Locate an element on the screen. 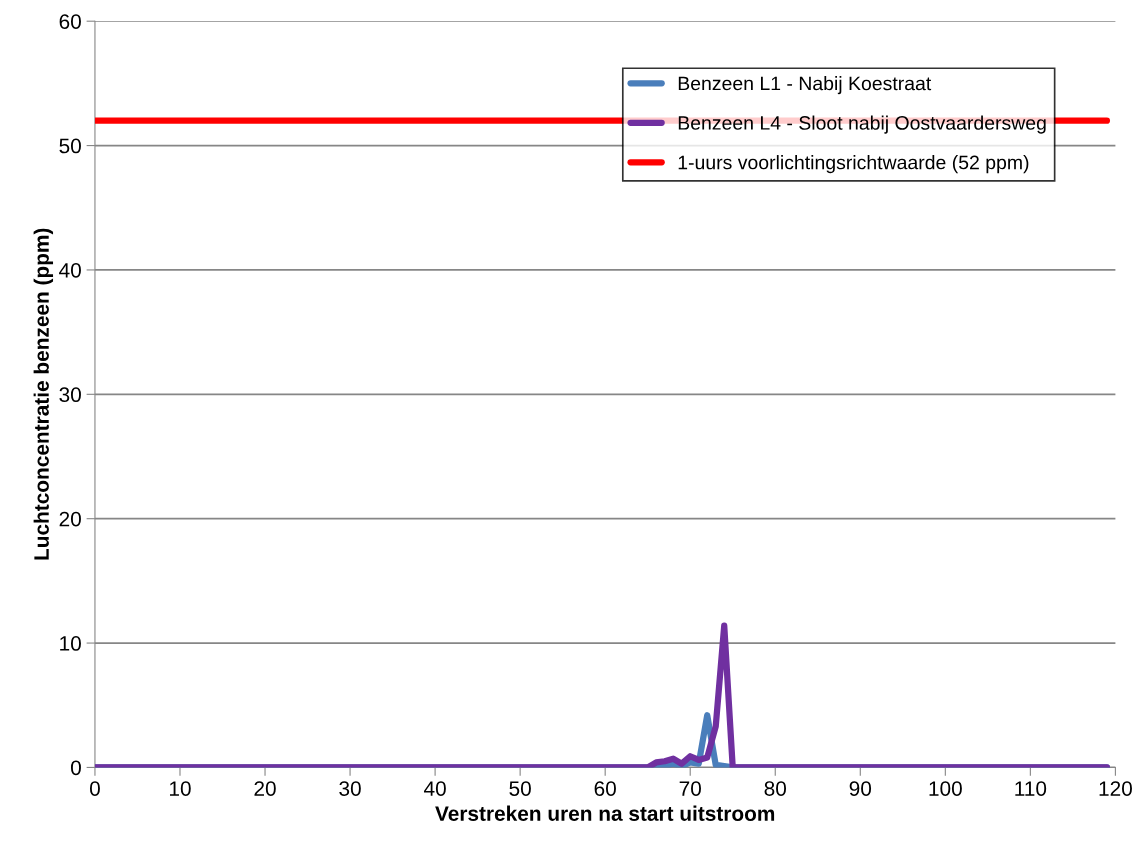 Image resolution: width=1144 pixels, height=848 pixels. legend-label: Benzeen L4 - Sloot nabij Oostvaardersweg is located at coordinates (862, 124).